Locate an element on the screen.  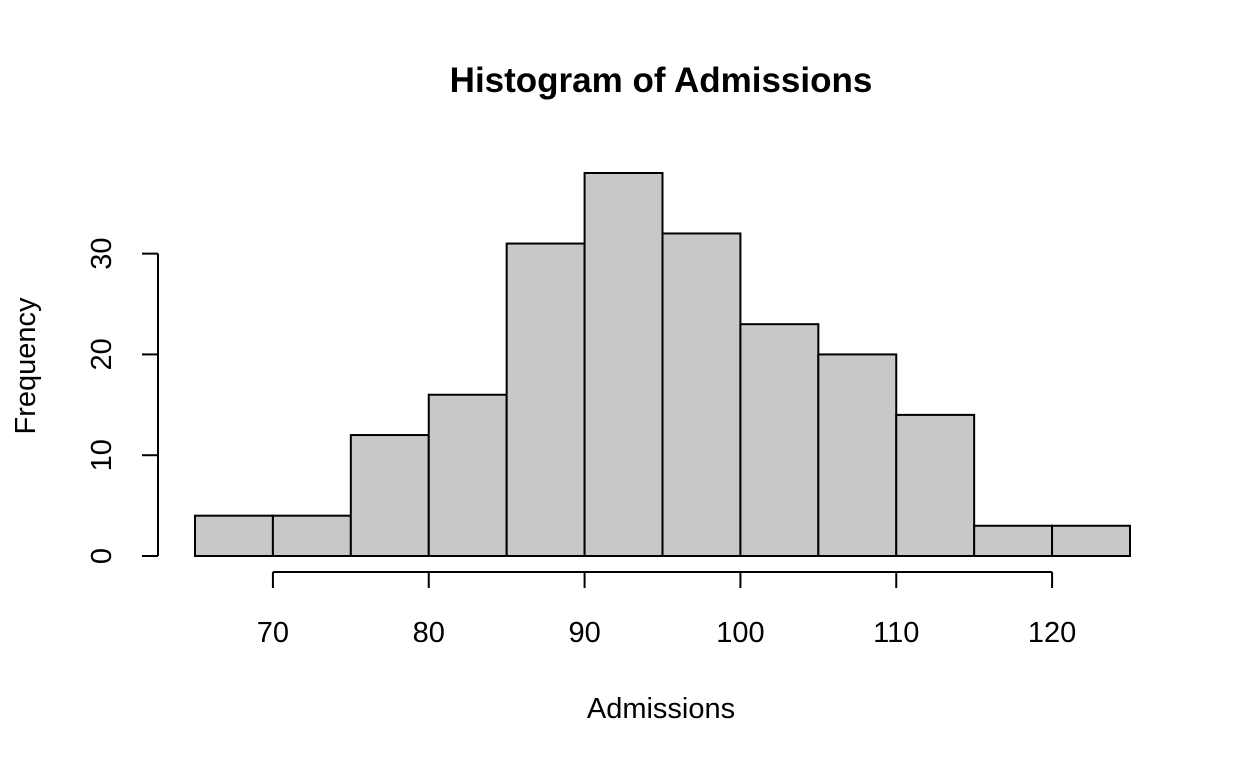
x-axis: 70 80 90 100 110 120 is located at coordinates (666, 610).